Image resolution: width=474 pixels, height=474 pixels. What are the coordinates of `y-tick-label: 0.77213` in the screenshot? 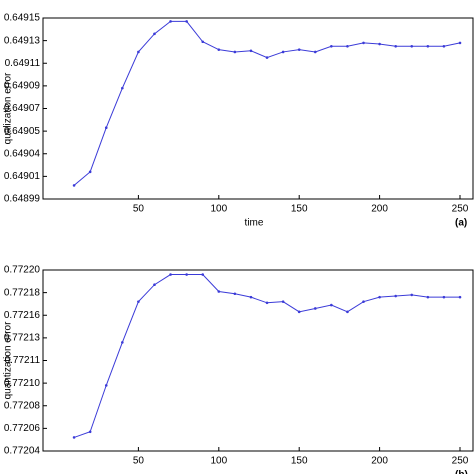 It's located at (22, 338).